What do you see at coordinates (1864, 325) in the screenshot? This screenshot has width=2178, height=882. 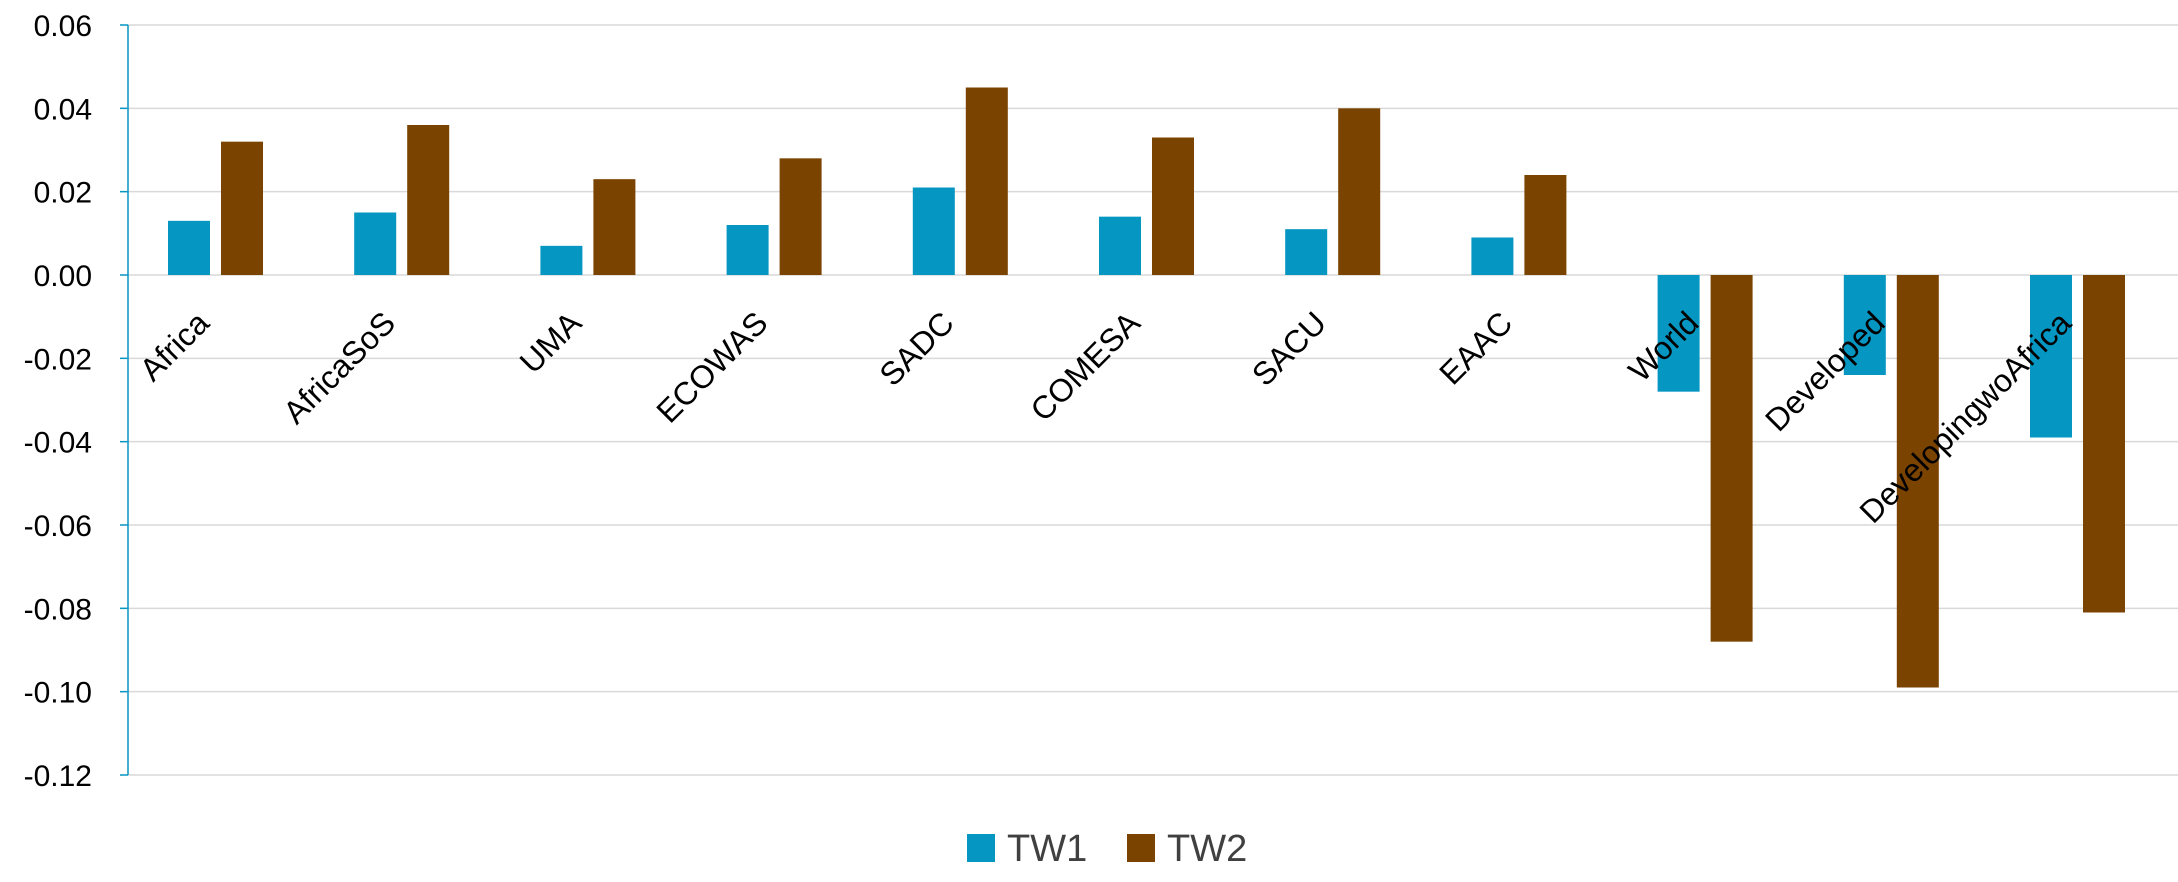 I see `bar-tw1-developed` at bounding box center [1864, 325].